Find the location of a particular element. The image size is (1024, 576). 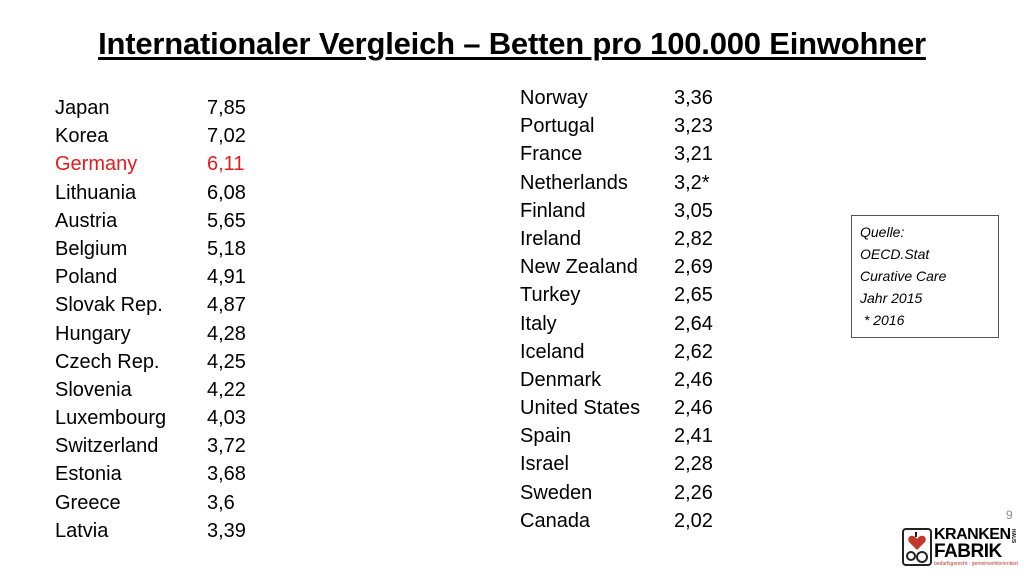

country-row: Czech Rep. 4,25 is located at coordinates (150, 362).